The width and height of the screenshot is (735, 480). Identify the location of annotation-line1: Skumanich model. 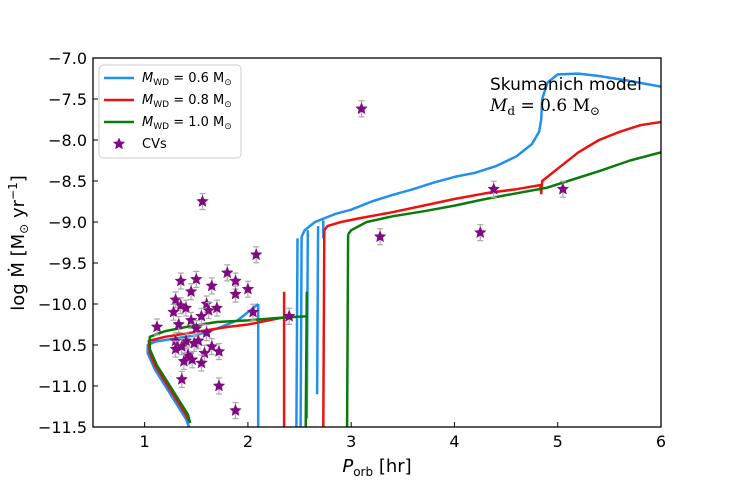
(566, 85).